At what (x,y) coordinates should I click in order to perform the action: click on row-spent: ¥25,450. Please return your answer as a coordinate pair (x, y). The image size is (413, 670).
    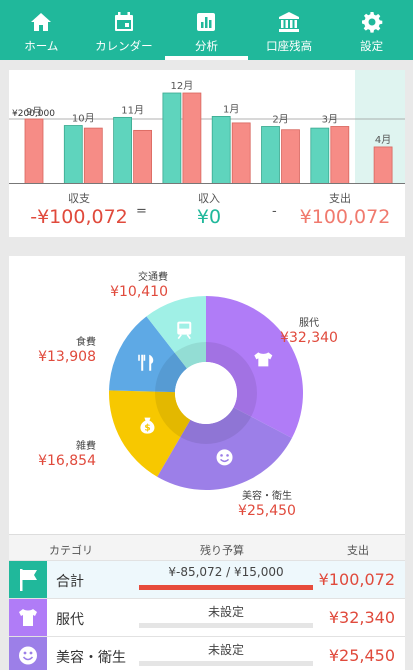
    Looking at the image, I should click on (361, 655).